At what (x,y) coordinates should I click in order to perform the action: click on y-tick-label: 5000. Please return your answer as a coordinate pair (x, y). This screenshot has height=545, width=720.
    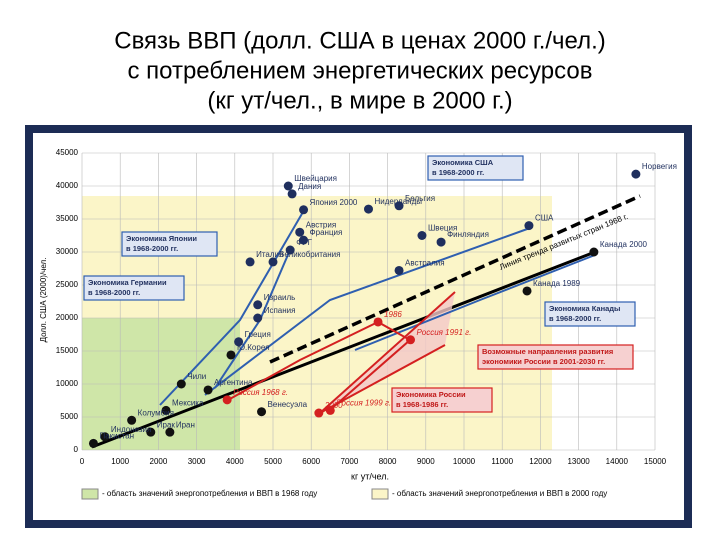
    Looking at the image, I should click on (69, 416).